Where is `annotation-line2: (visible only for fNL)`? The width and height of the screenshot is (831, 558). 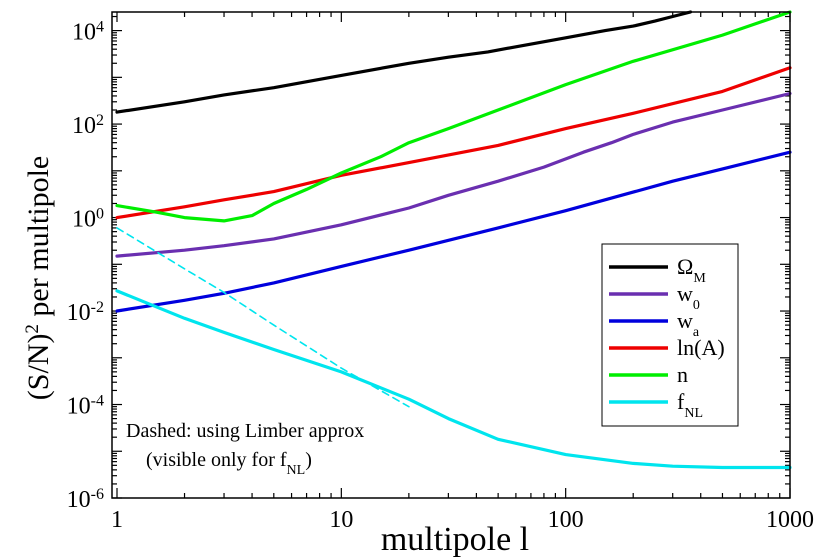 annotation-line2: (visible only for fNL) is located at coordinates (229, 463).